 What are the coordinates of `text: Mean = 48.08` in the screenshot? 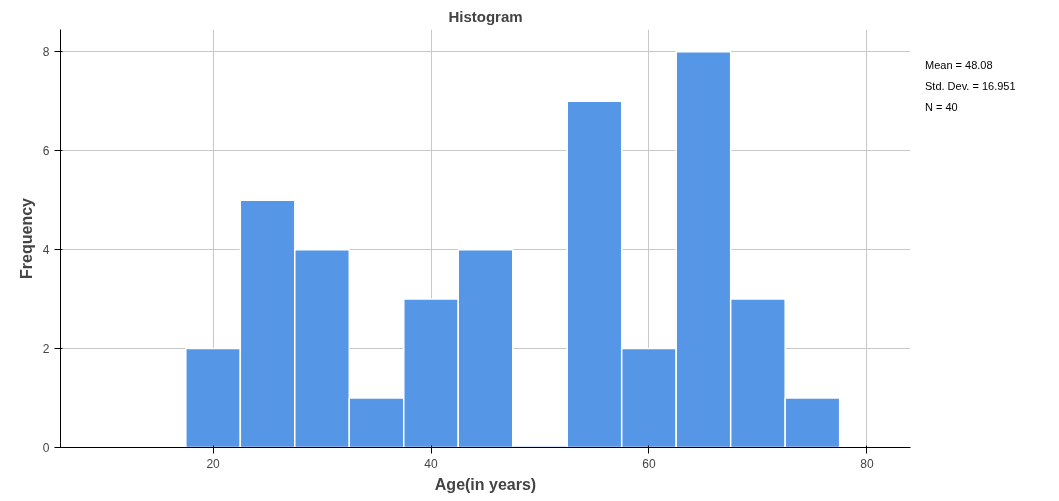 It's located at (959, 65).